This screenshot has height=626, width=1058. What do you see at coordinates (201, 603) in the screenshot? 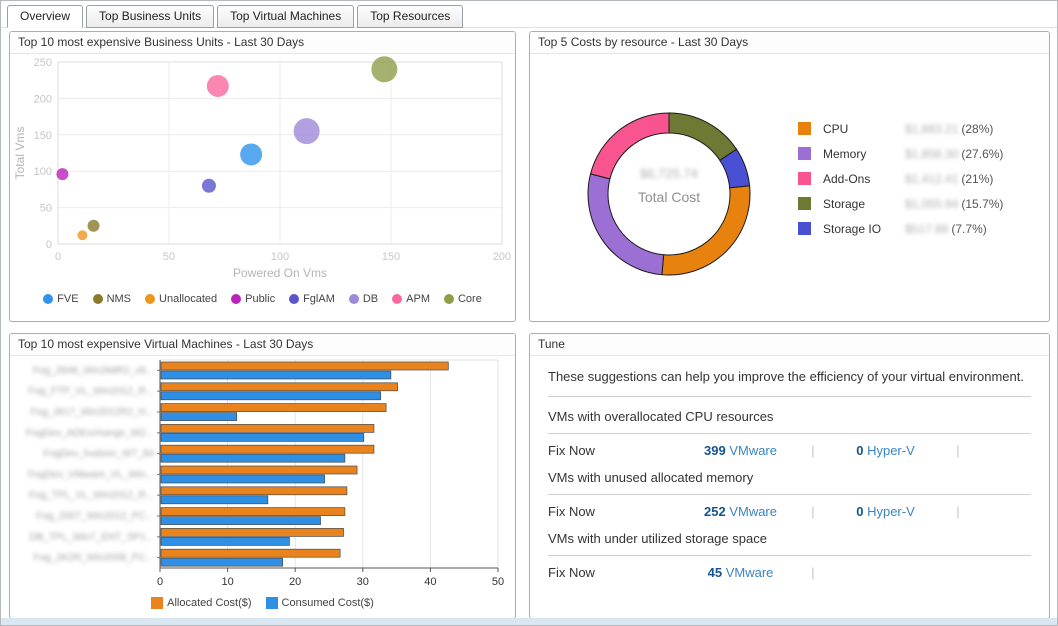
I see `legend-item-allocated-cost-: Allocated Cost($)` at bounding box center [201, 603].